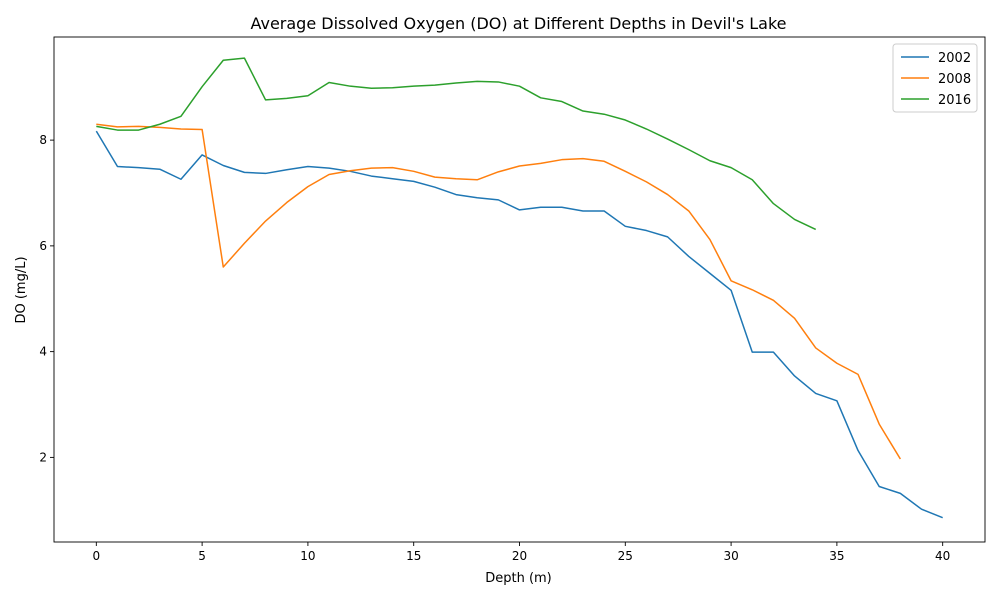 The width and height of the screenshot is (1000, 604). Describe the element at coordinates (43, 140) in the screenshot. I see `y-tick-label: 8` at that location.